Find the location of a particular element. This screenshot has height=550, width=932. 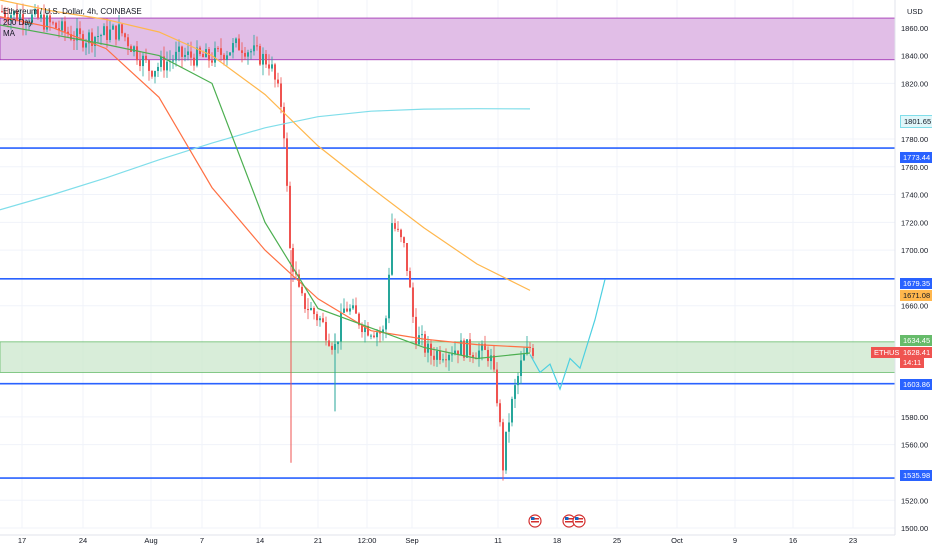

currency-label: USD is located at coordinates (915, 11).